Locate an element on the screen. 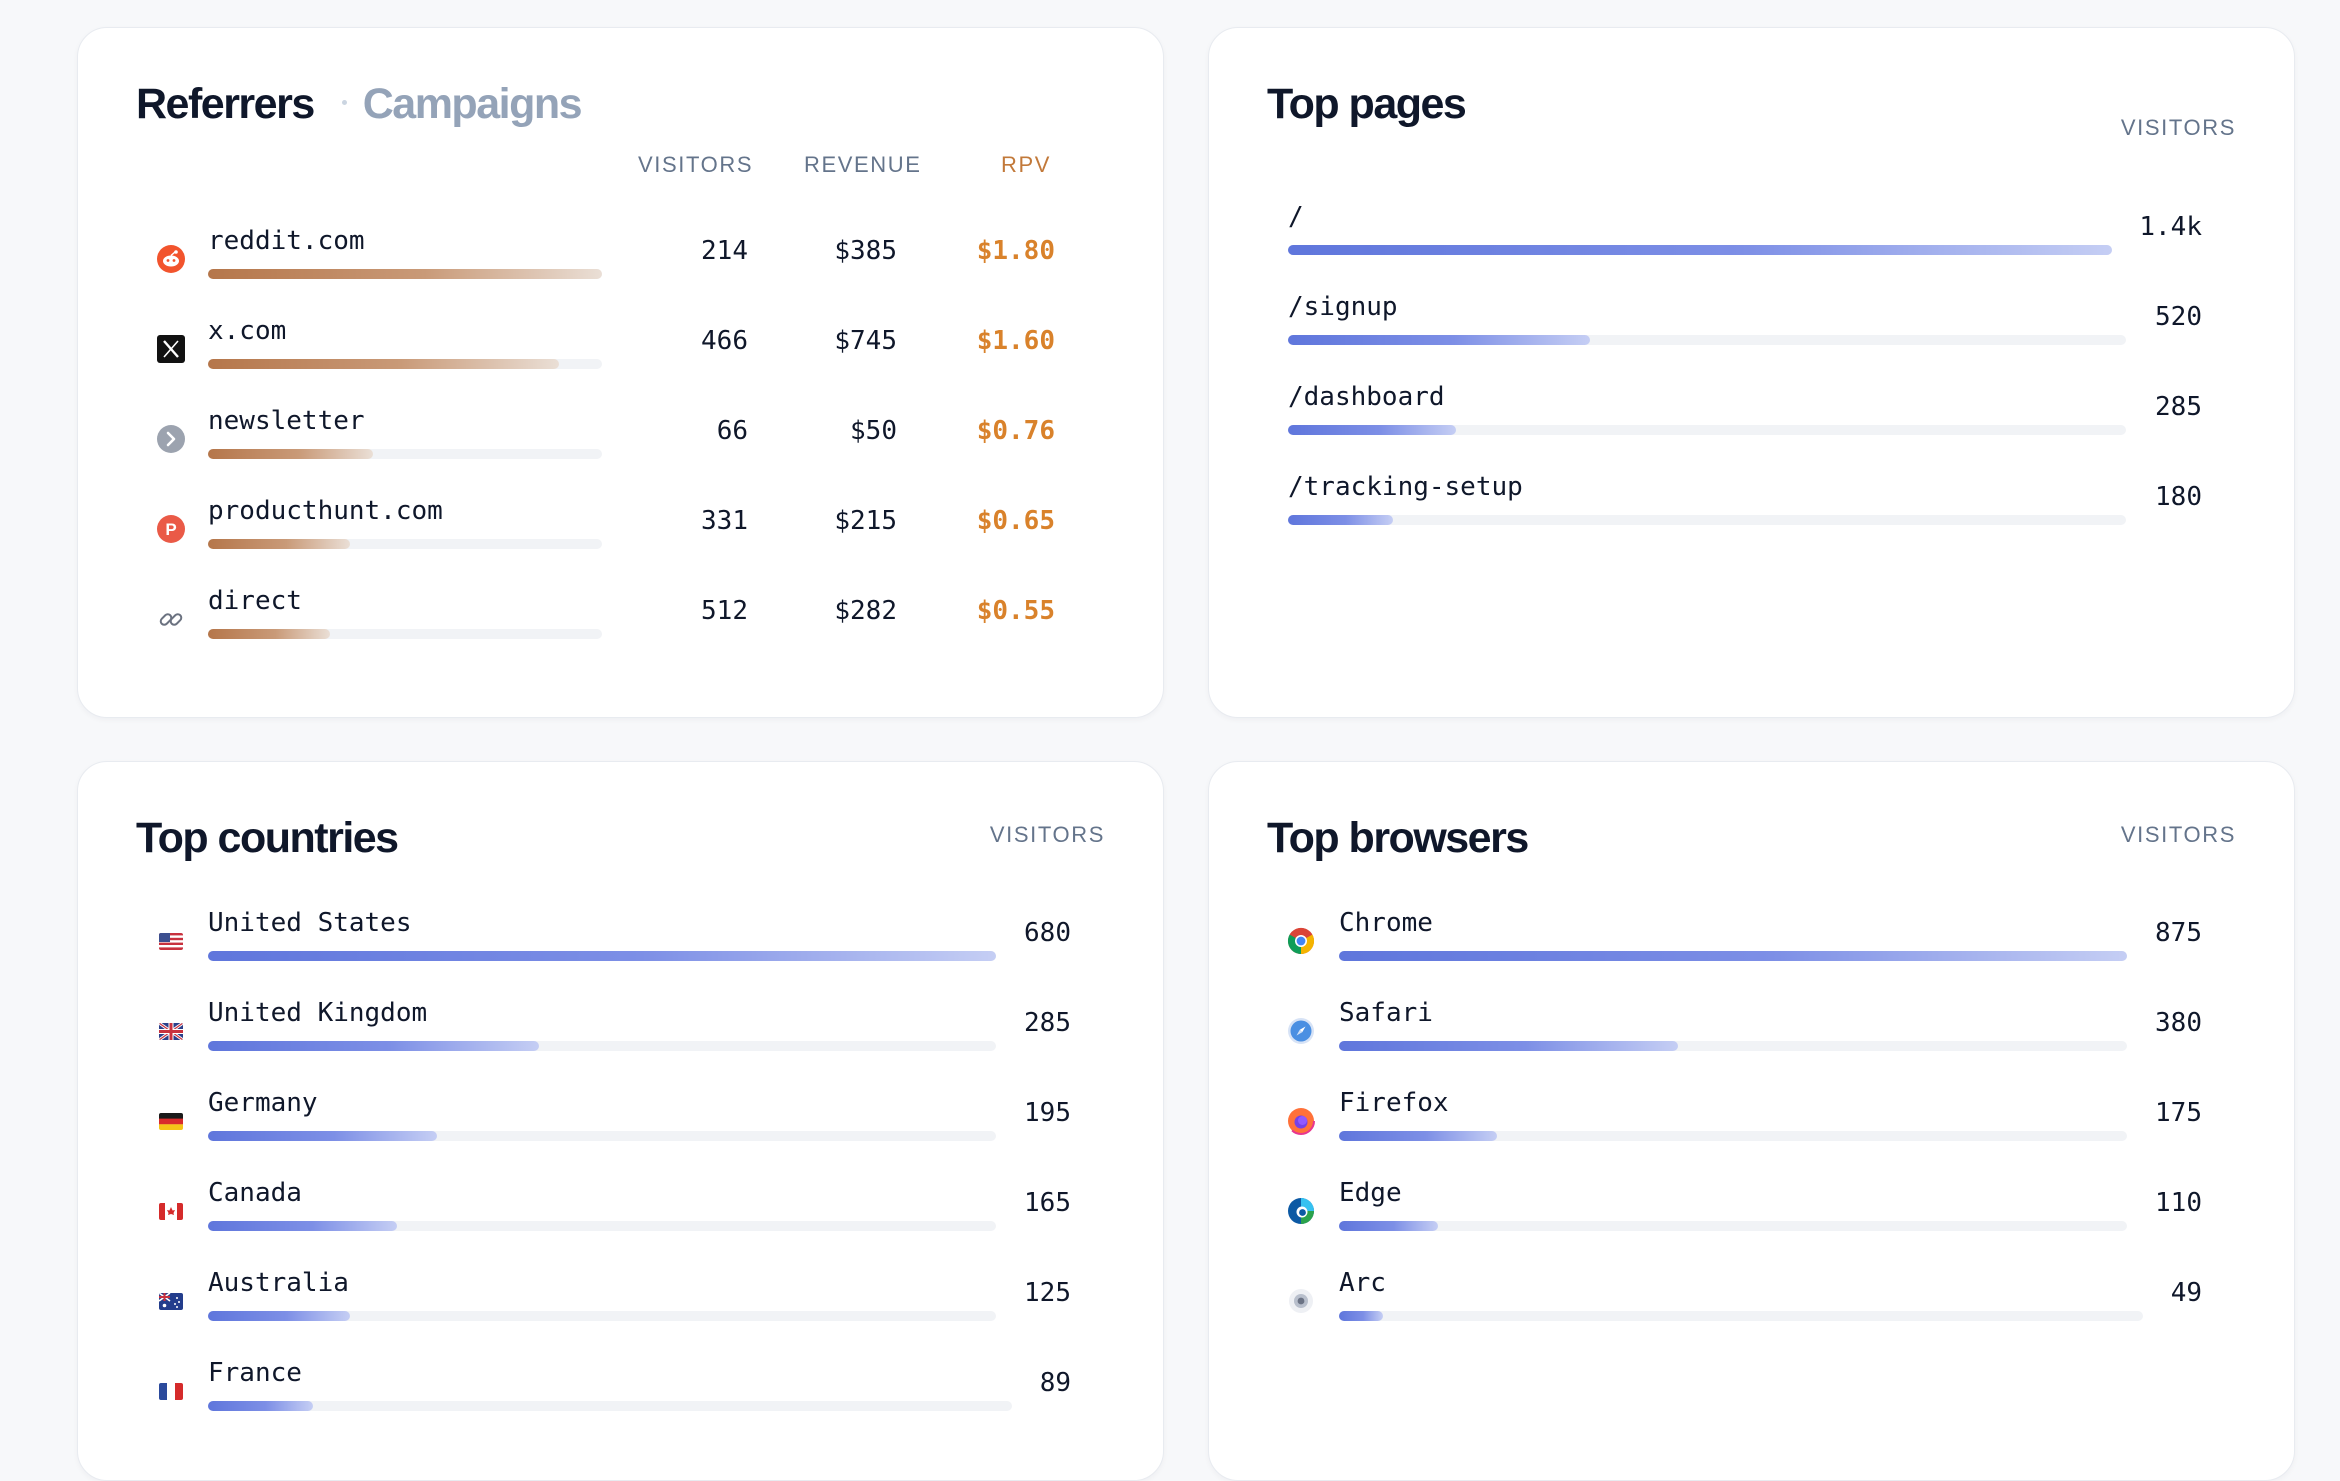 The width and height of the screenshot is (2340, 1481). browser-row: Firefox 175 is located at coordinates (1751, 1133).